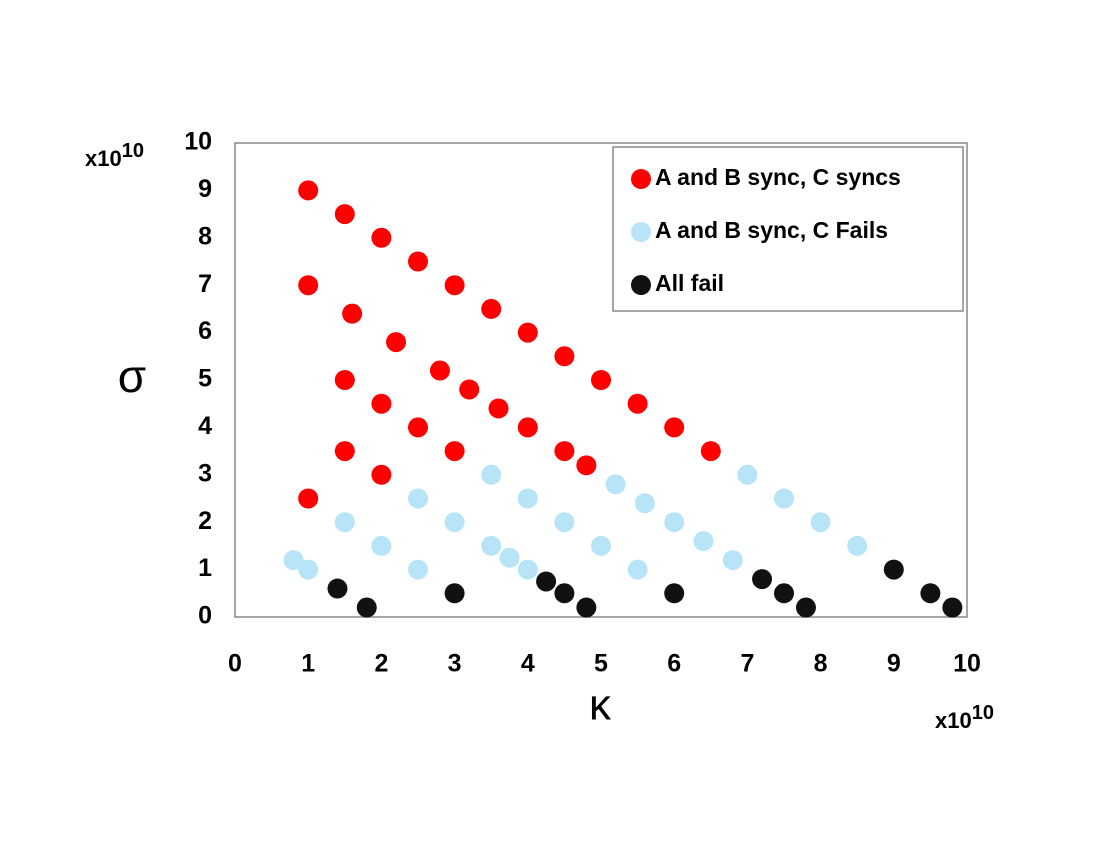 The width and height of the screenshot is (1100, 850). I want to click on y-scale-exponent: 10, so click(133, 151).